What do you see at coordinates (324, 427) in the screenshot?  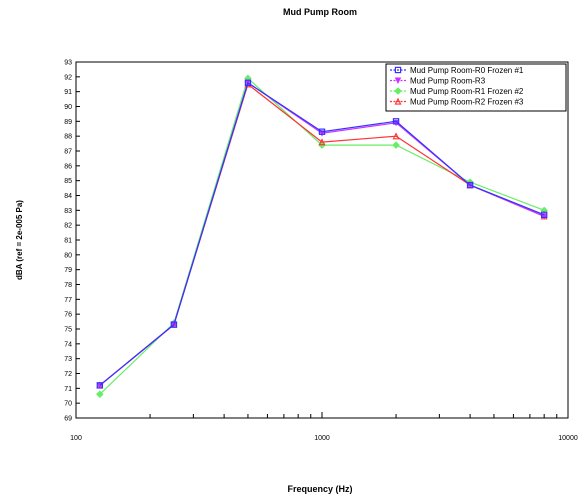 I see `x-axis: 100 1000 10000` at bounding box center [324, 427].